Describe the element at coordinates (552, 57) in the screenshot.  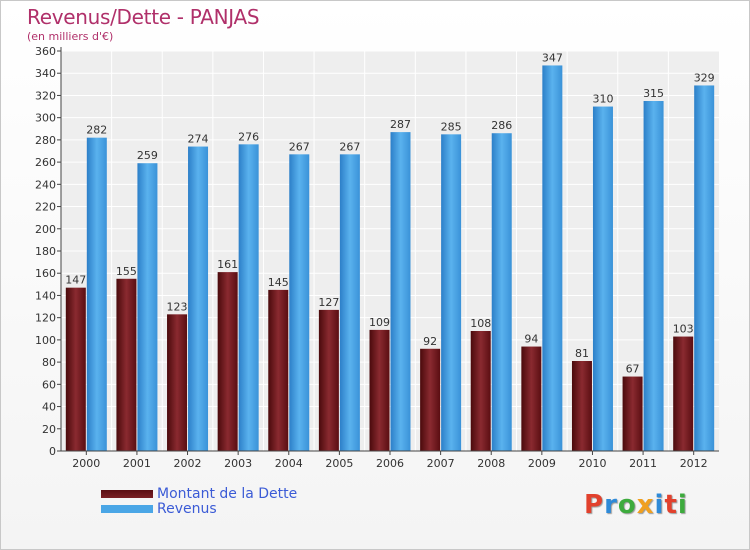
I see `data-label-revenus-2009: 347` at that location.